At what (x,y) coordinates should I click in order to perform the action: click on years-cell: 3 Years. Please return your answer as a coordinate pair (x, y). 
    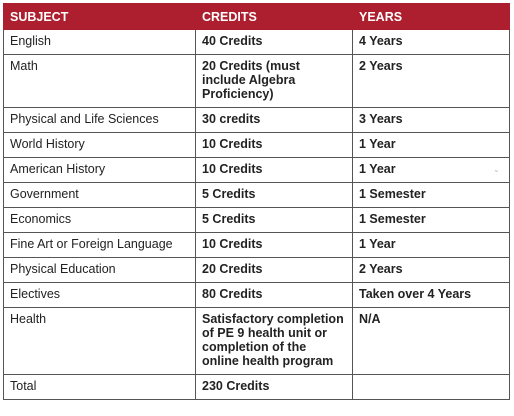
    Looking at the image, I should click on (431, 120).